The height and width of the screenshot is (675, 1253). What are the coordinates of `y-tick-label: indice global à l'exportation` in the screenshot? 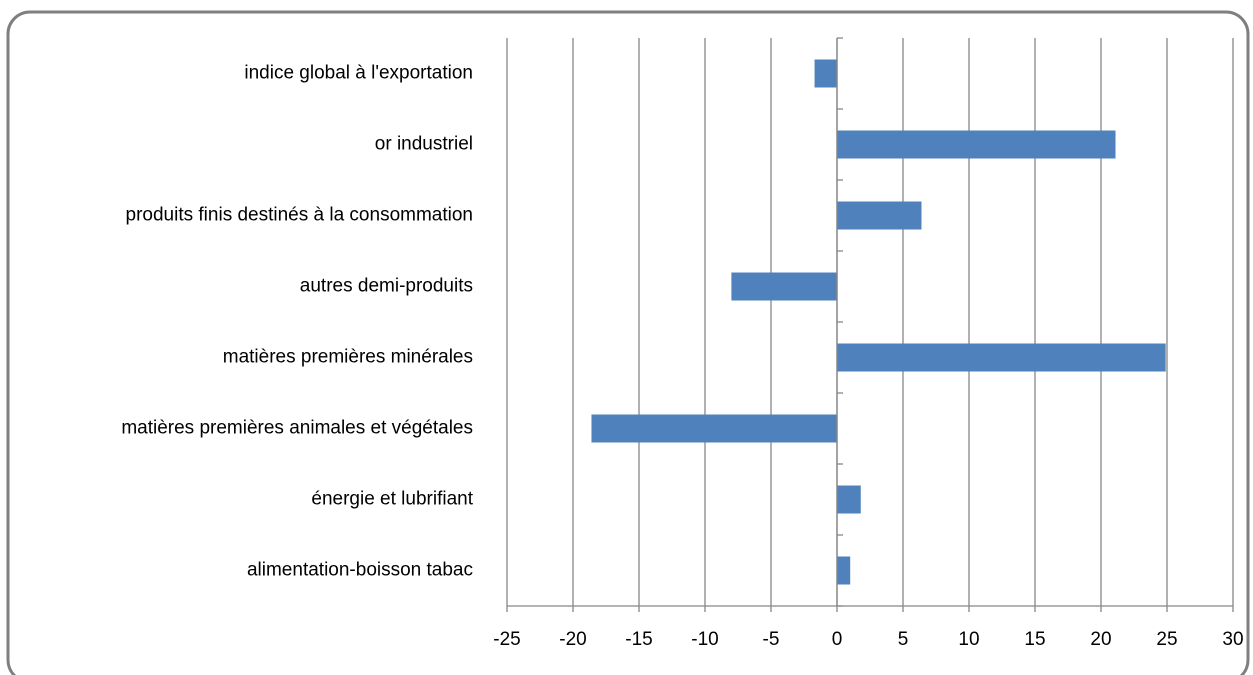 It's located at (358, 73).